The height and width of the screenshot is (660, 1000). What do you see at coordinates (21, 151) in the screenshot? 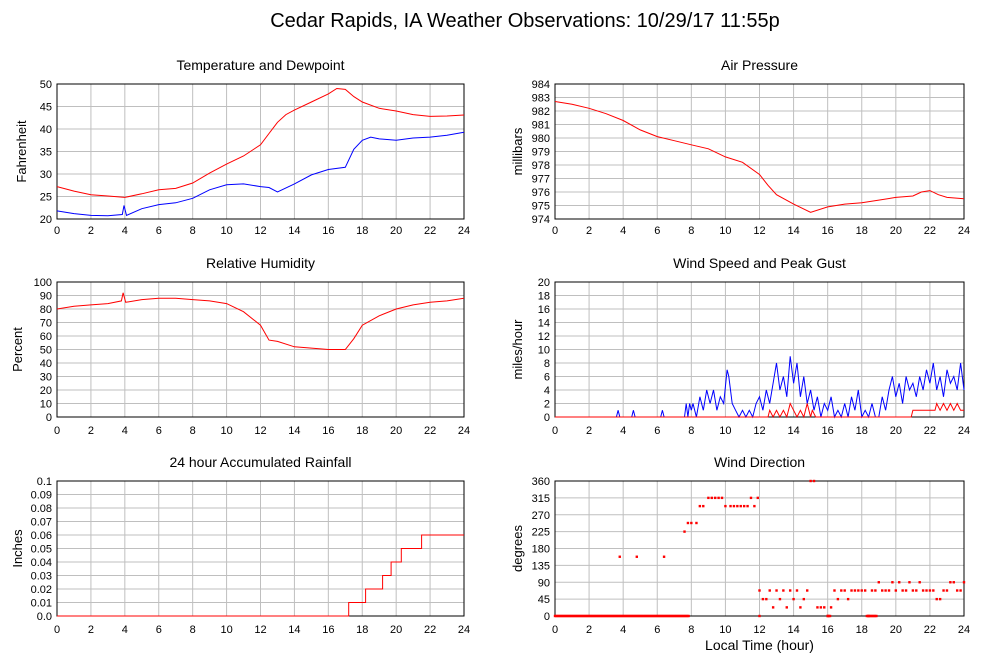
I see `y-axis-label: Fahrenheit` at bounding box center [21, 151].